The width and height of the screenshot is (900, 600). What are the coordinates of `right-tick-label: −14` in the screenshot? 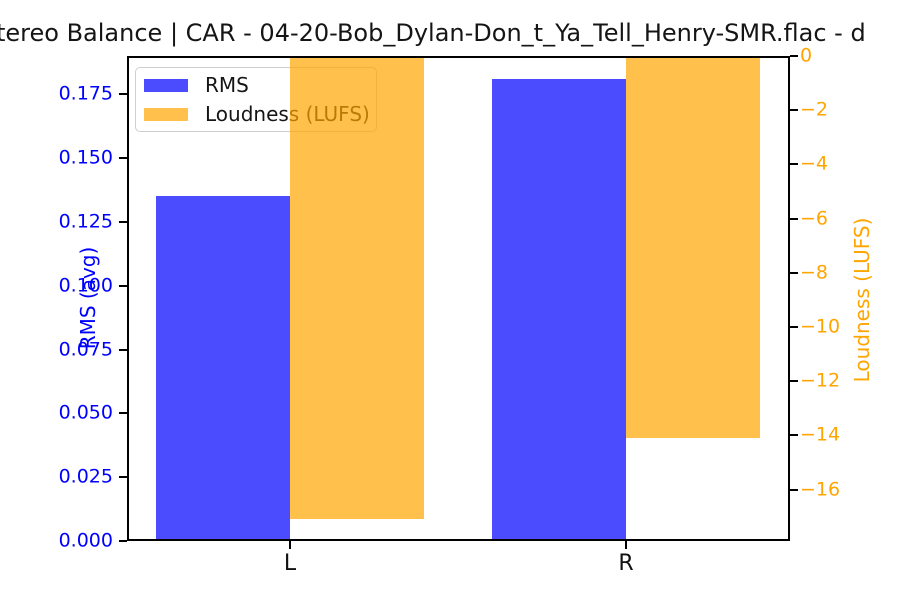 It's located at (820, 434).